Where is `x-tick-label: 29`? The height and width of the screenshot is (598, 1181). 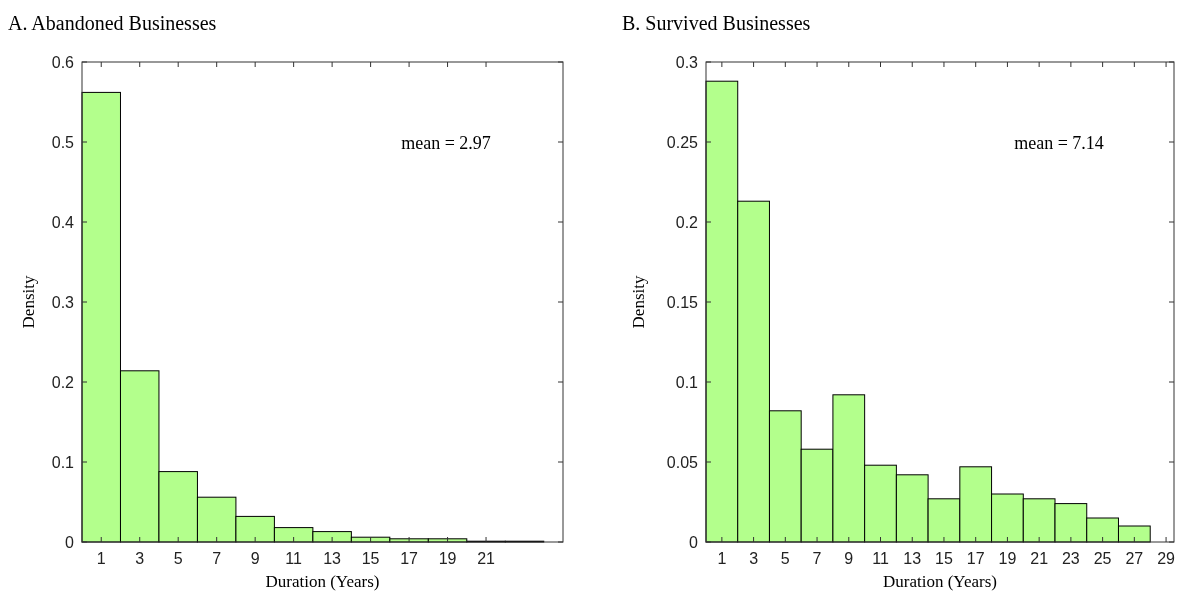
x-tick-label: 29 is located at coordinates (1166, 558).